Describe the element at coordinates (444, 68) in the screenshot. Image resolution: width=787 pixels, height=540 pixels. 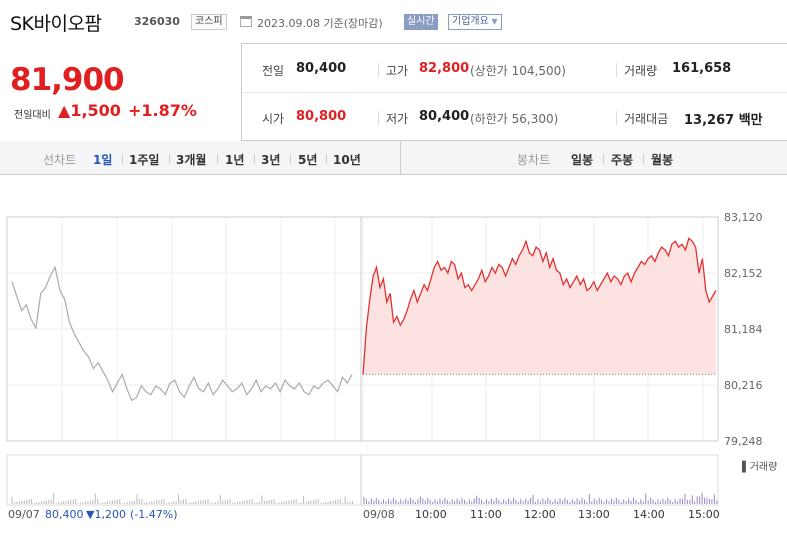
I see `high-value: 82,800` at that location.